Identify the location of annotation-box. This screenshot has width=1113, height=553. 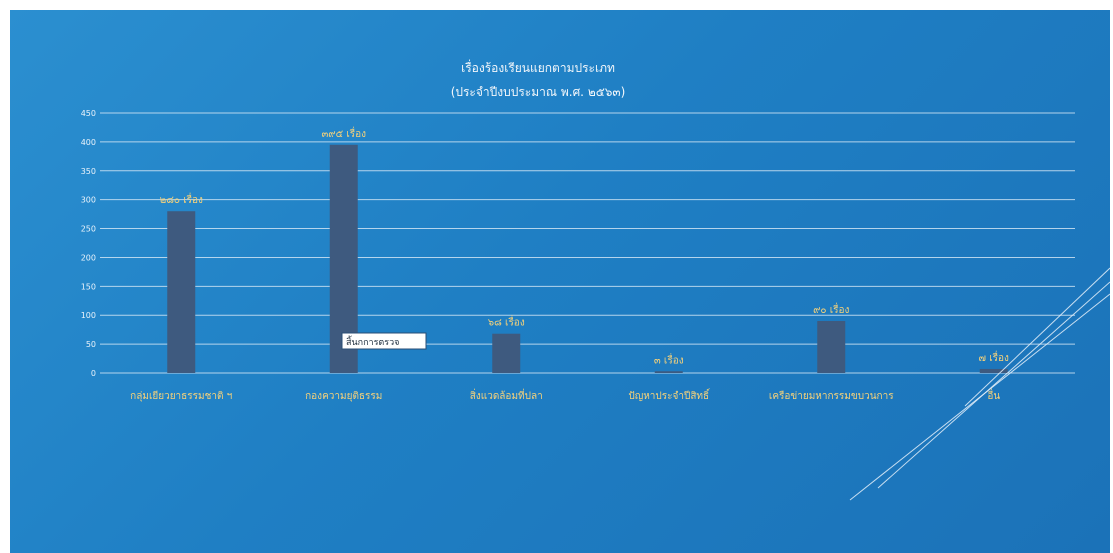
(384, 341).